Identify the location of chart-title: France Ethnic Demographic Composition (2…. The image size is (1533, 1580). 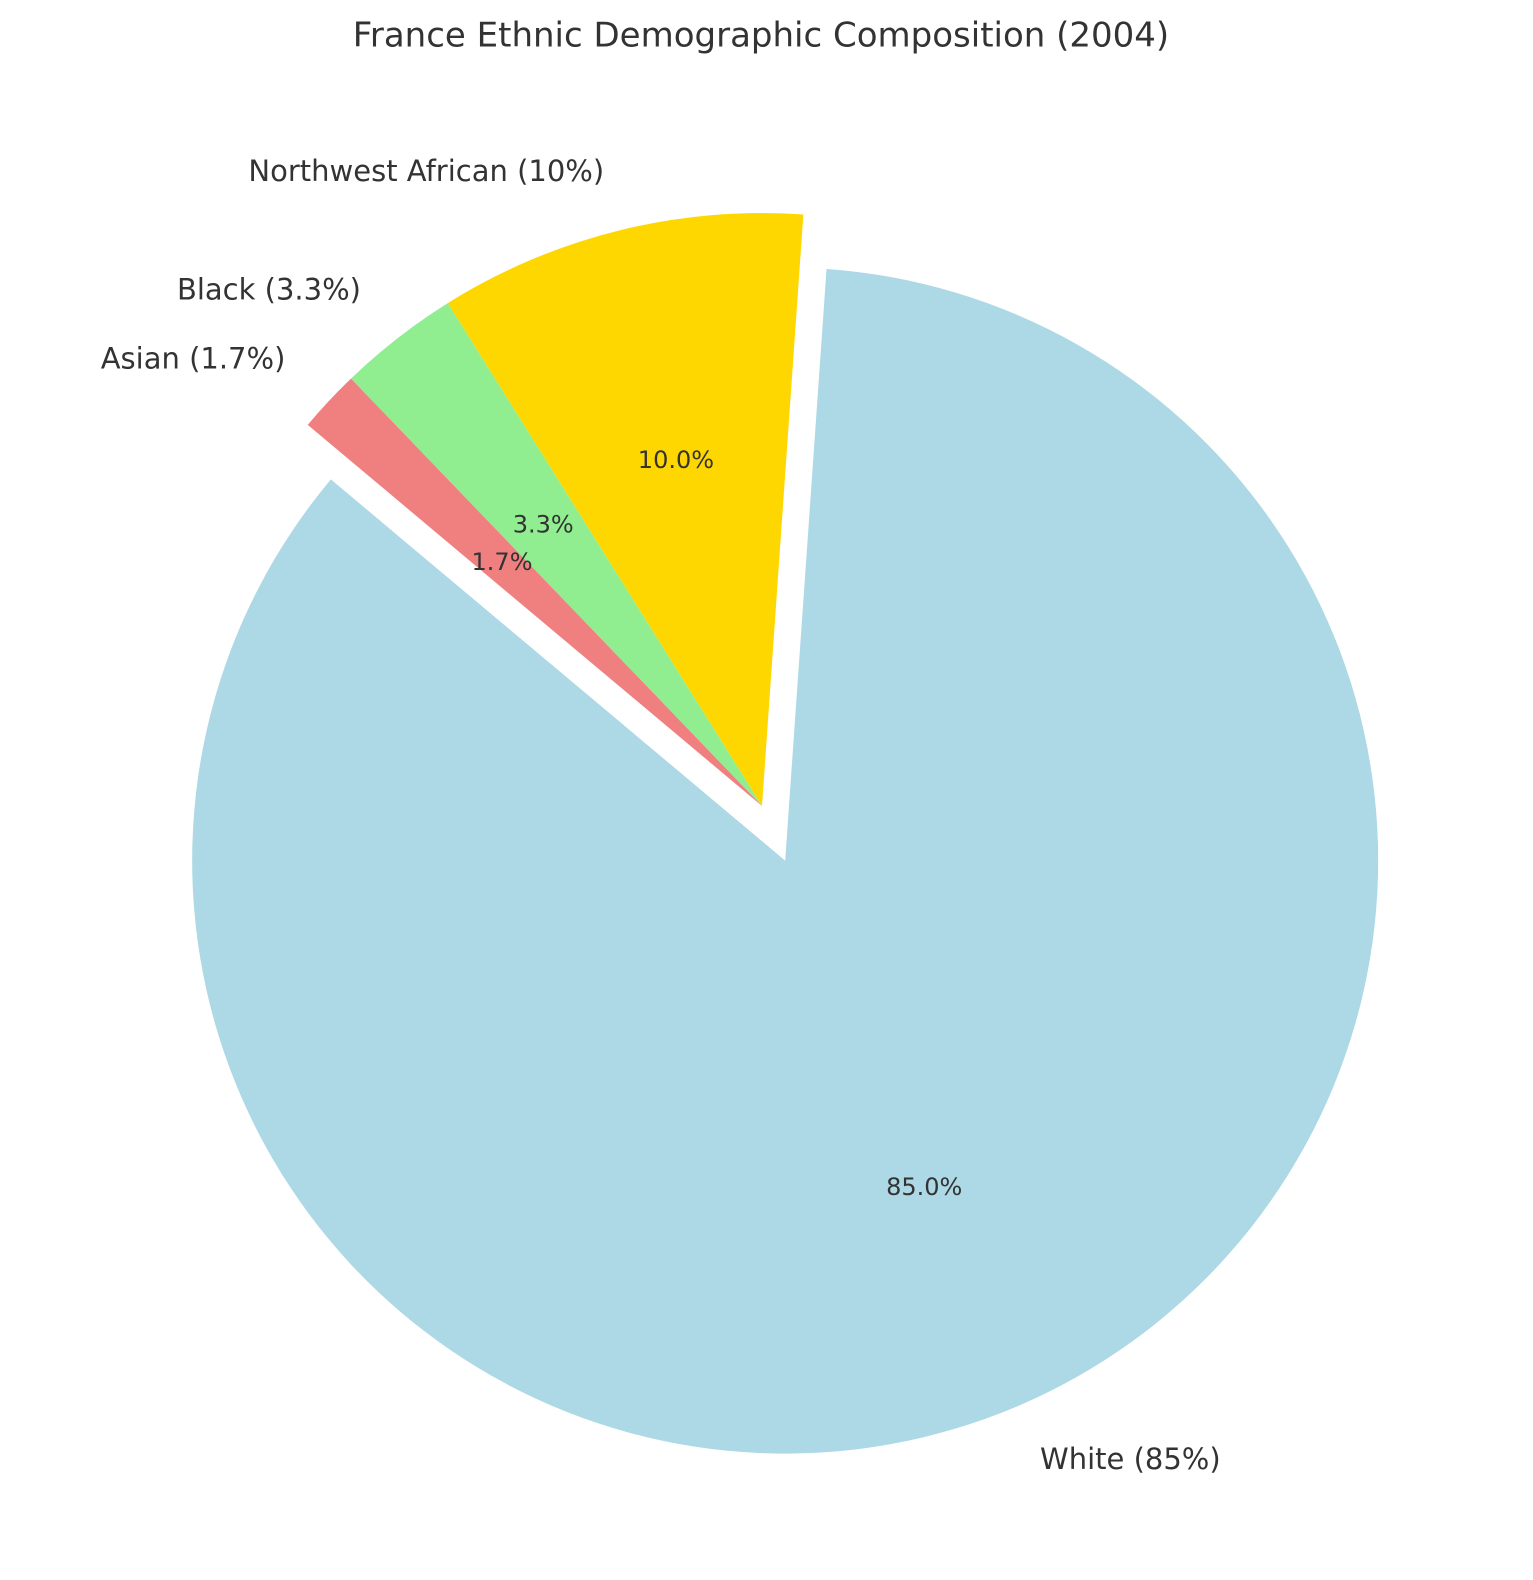
(761, 36).